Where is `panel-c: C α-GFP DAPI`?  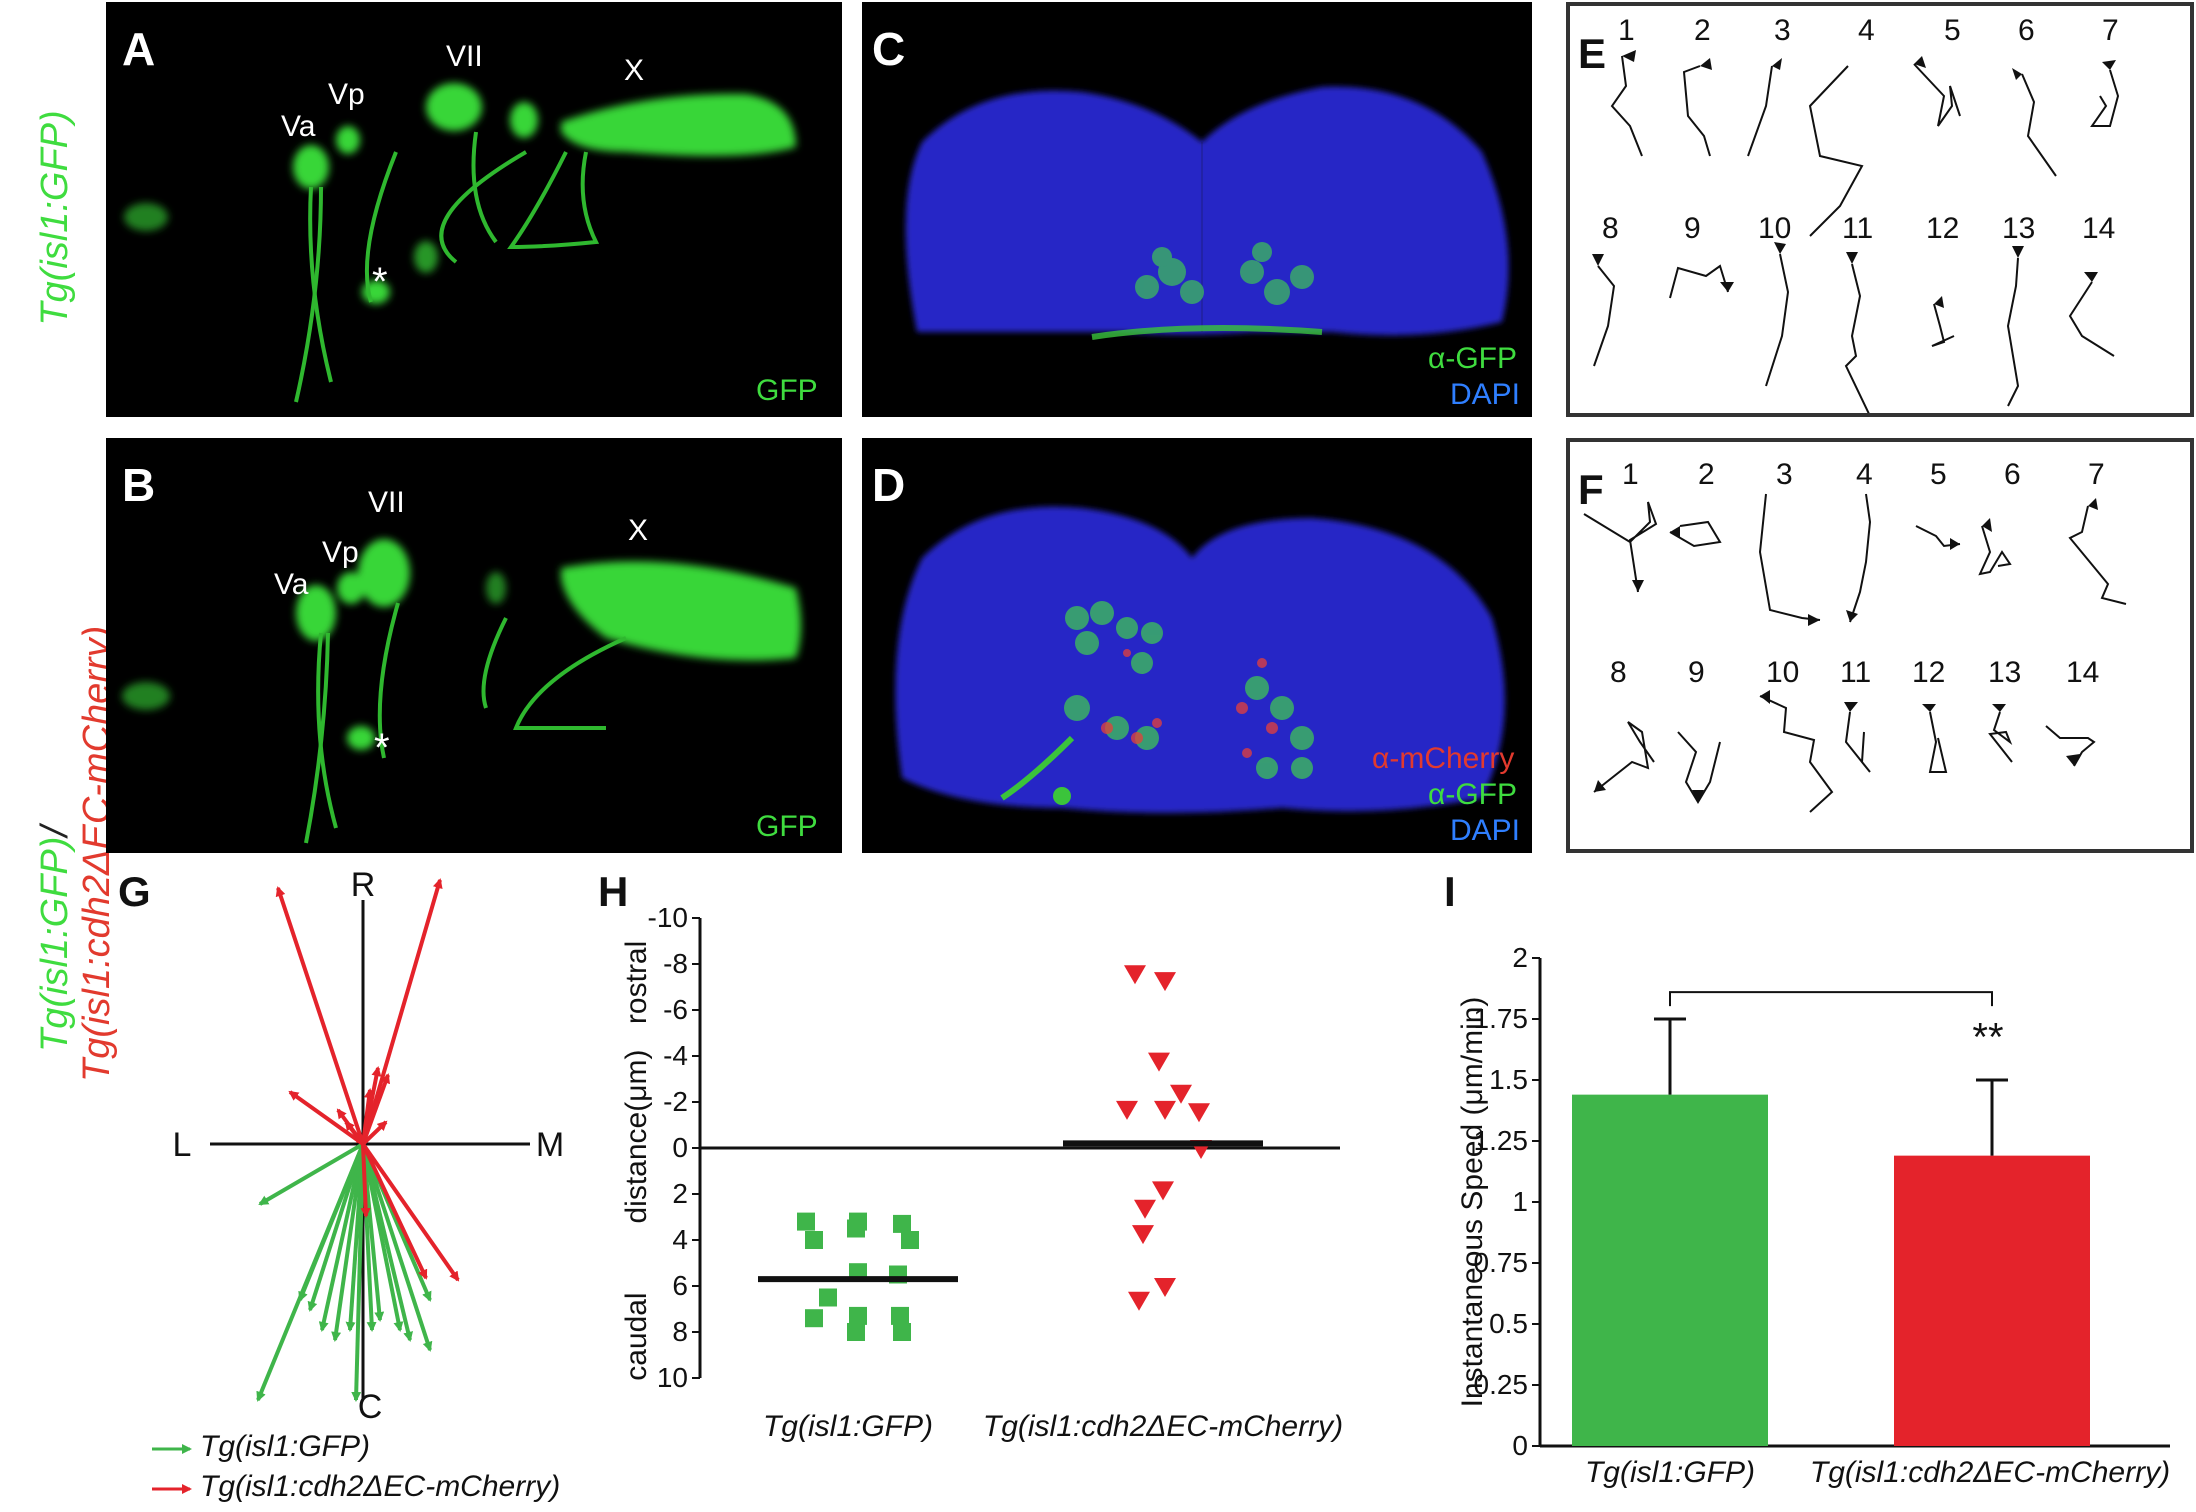
panel-c: C α-GFP DAPI is located at coordinates (1197, 209).